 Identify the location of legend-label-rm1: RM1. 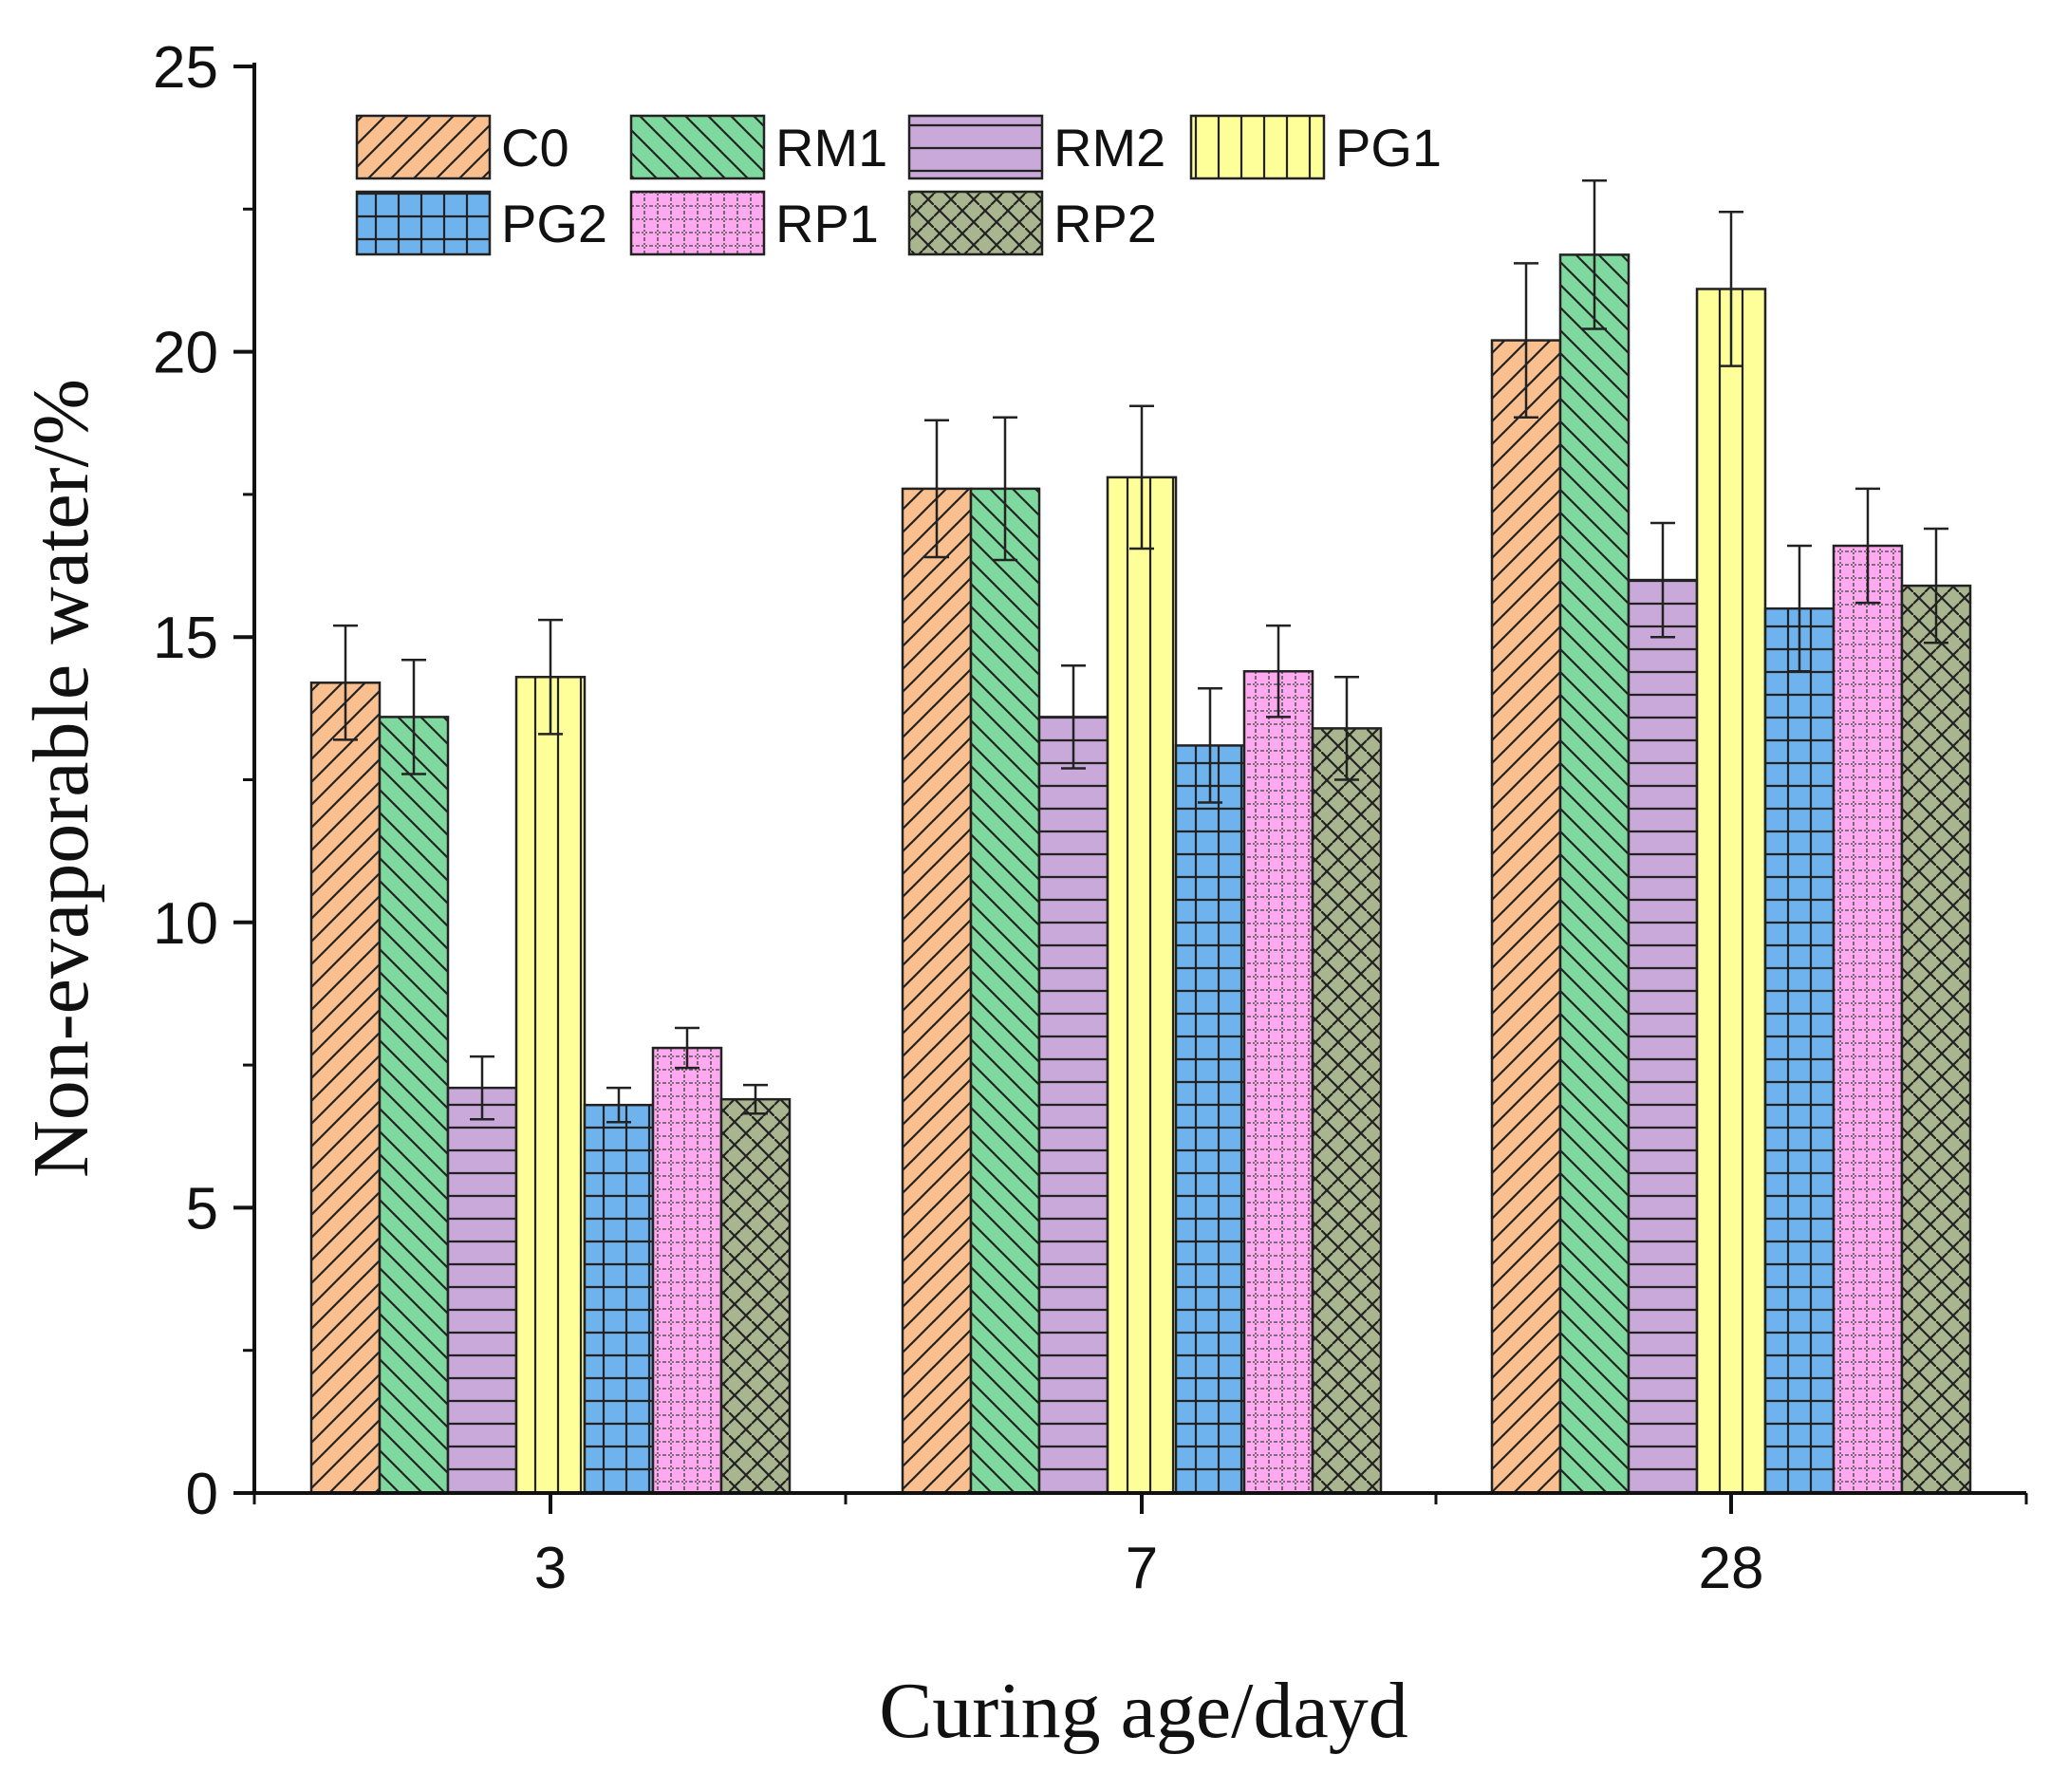
(831, 147).